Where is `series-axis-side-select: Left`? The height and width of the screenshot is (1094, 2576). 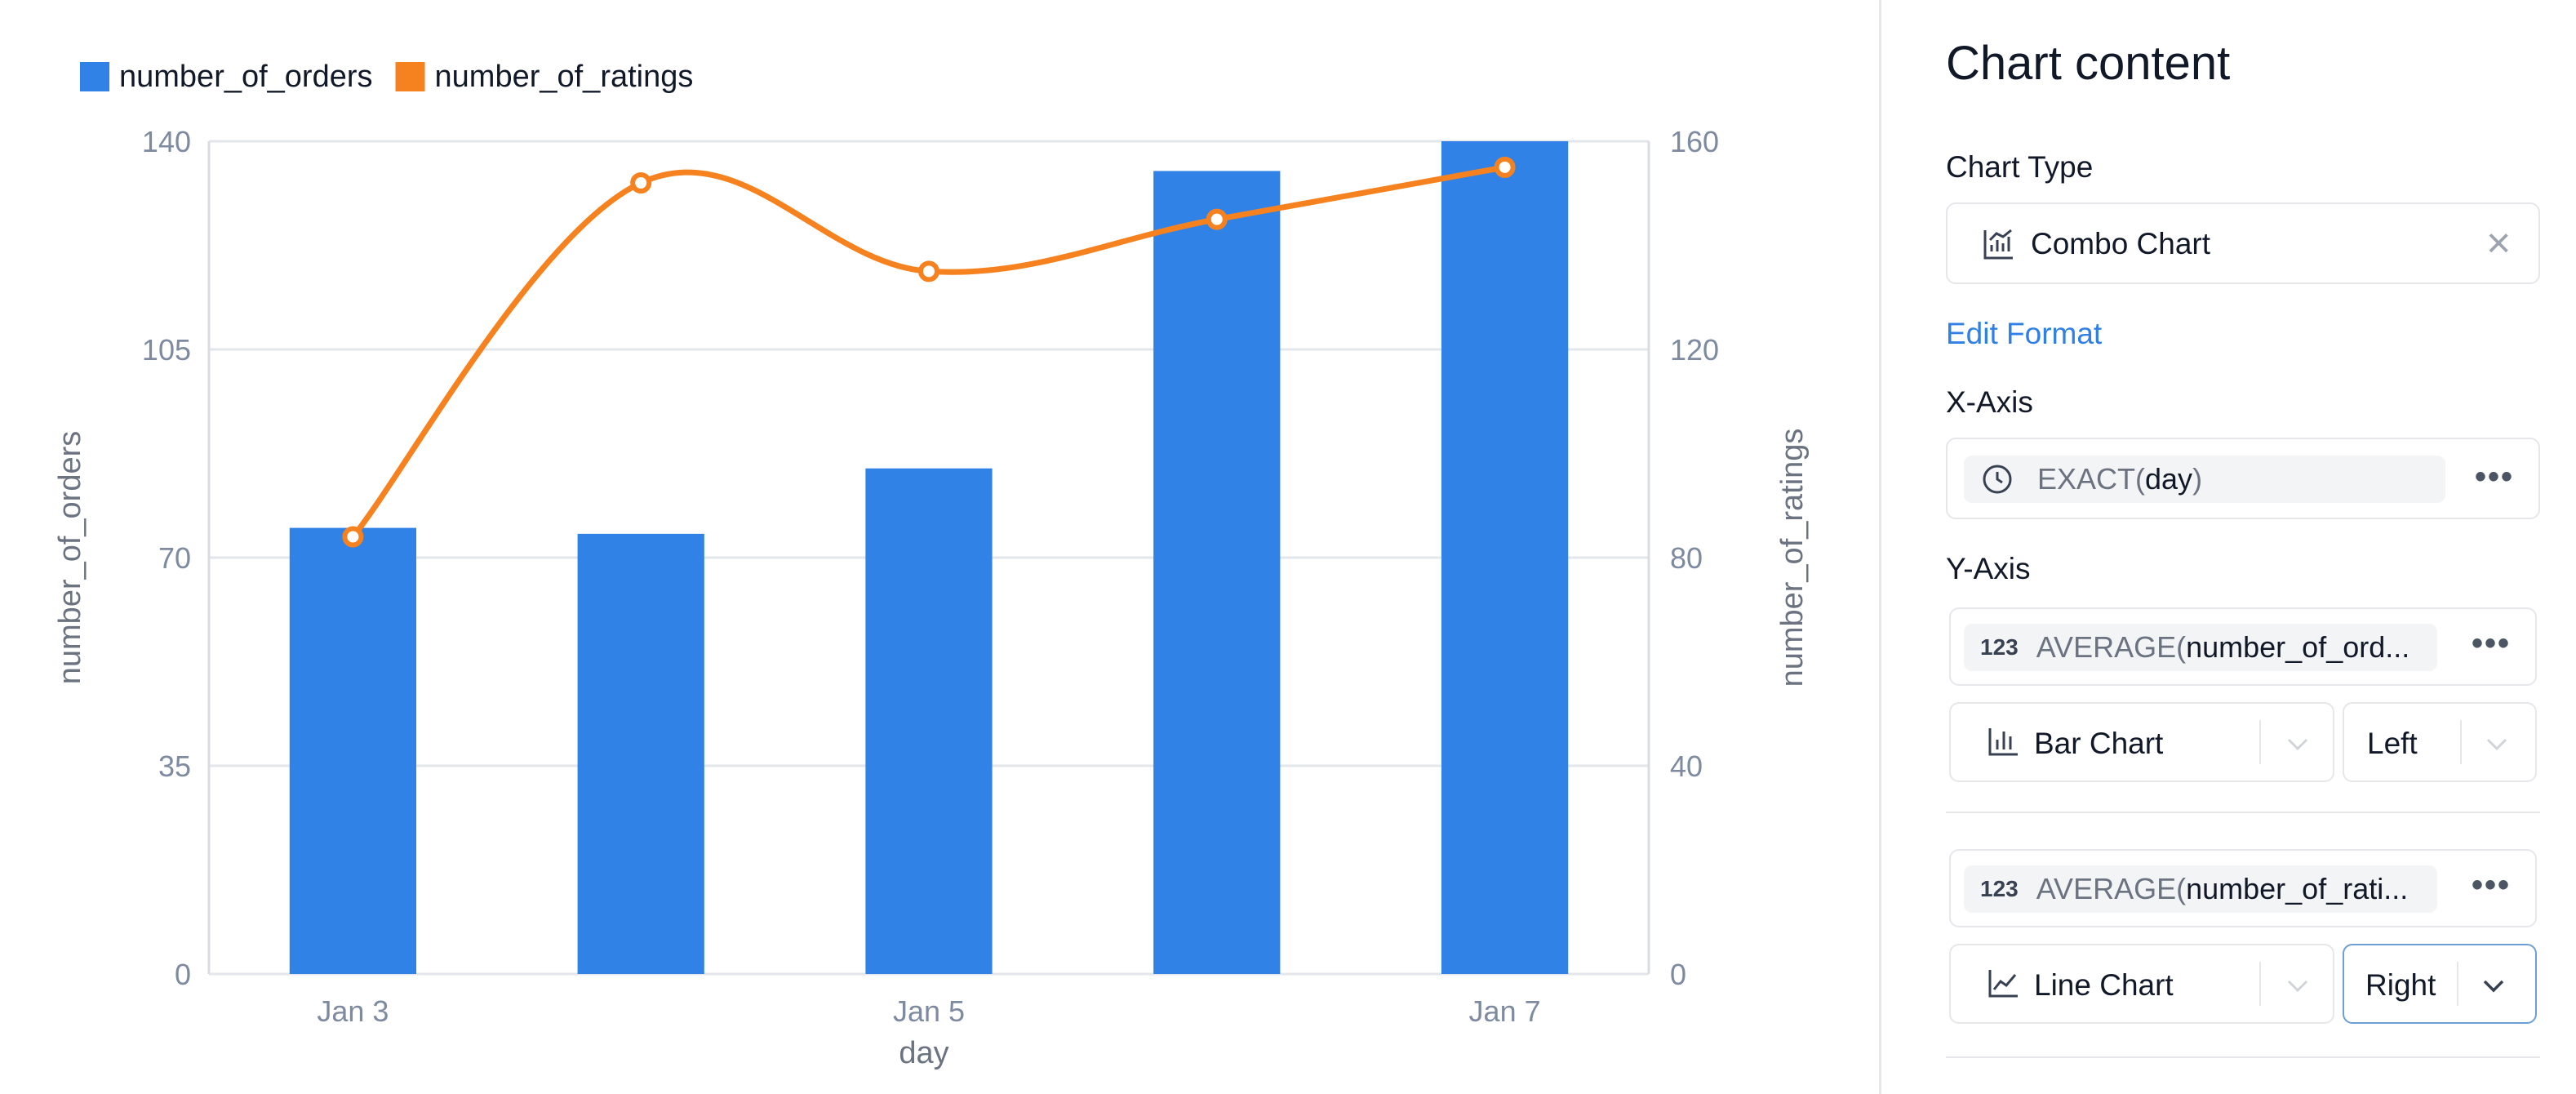 series-axis-side-select: Left is located at coordinates (2440, 742).